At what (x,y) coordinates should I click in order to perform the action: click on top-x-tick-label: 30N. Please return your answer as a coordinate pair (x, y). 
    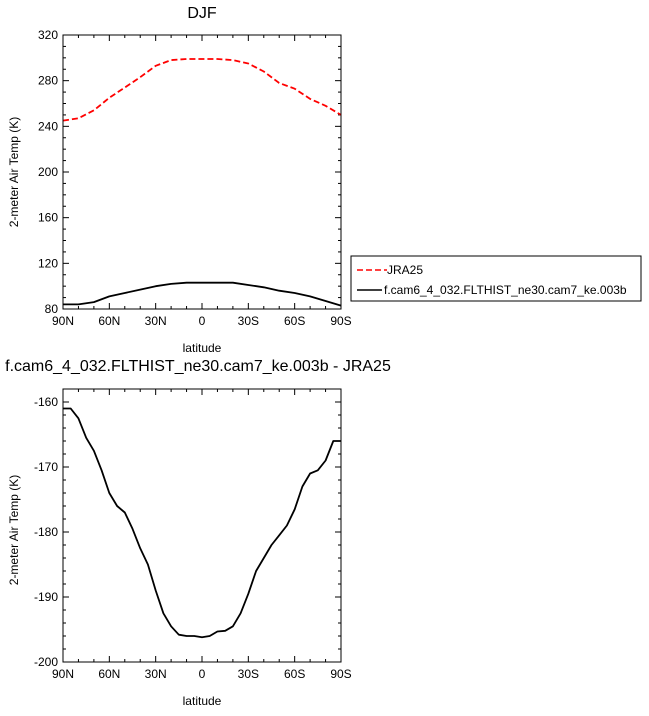
    Looking at the image, I should click on (156, 321).